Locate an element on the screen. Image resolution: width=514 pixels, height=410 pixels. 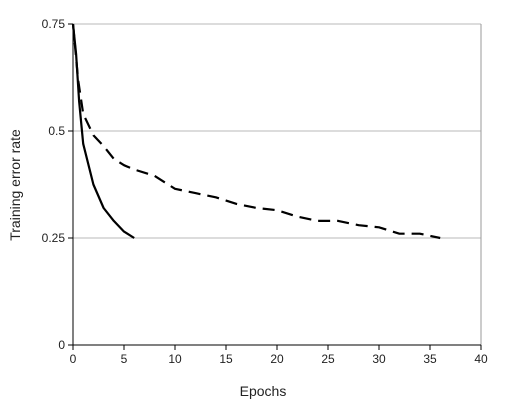
y-tick-label: 0.5 is located at coordinates (56, 131).